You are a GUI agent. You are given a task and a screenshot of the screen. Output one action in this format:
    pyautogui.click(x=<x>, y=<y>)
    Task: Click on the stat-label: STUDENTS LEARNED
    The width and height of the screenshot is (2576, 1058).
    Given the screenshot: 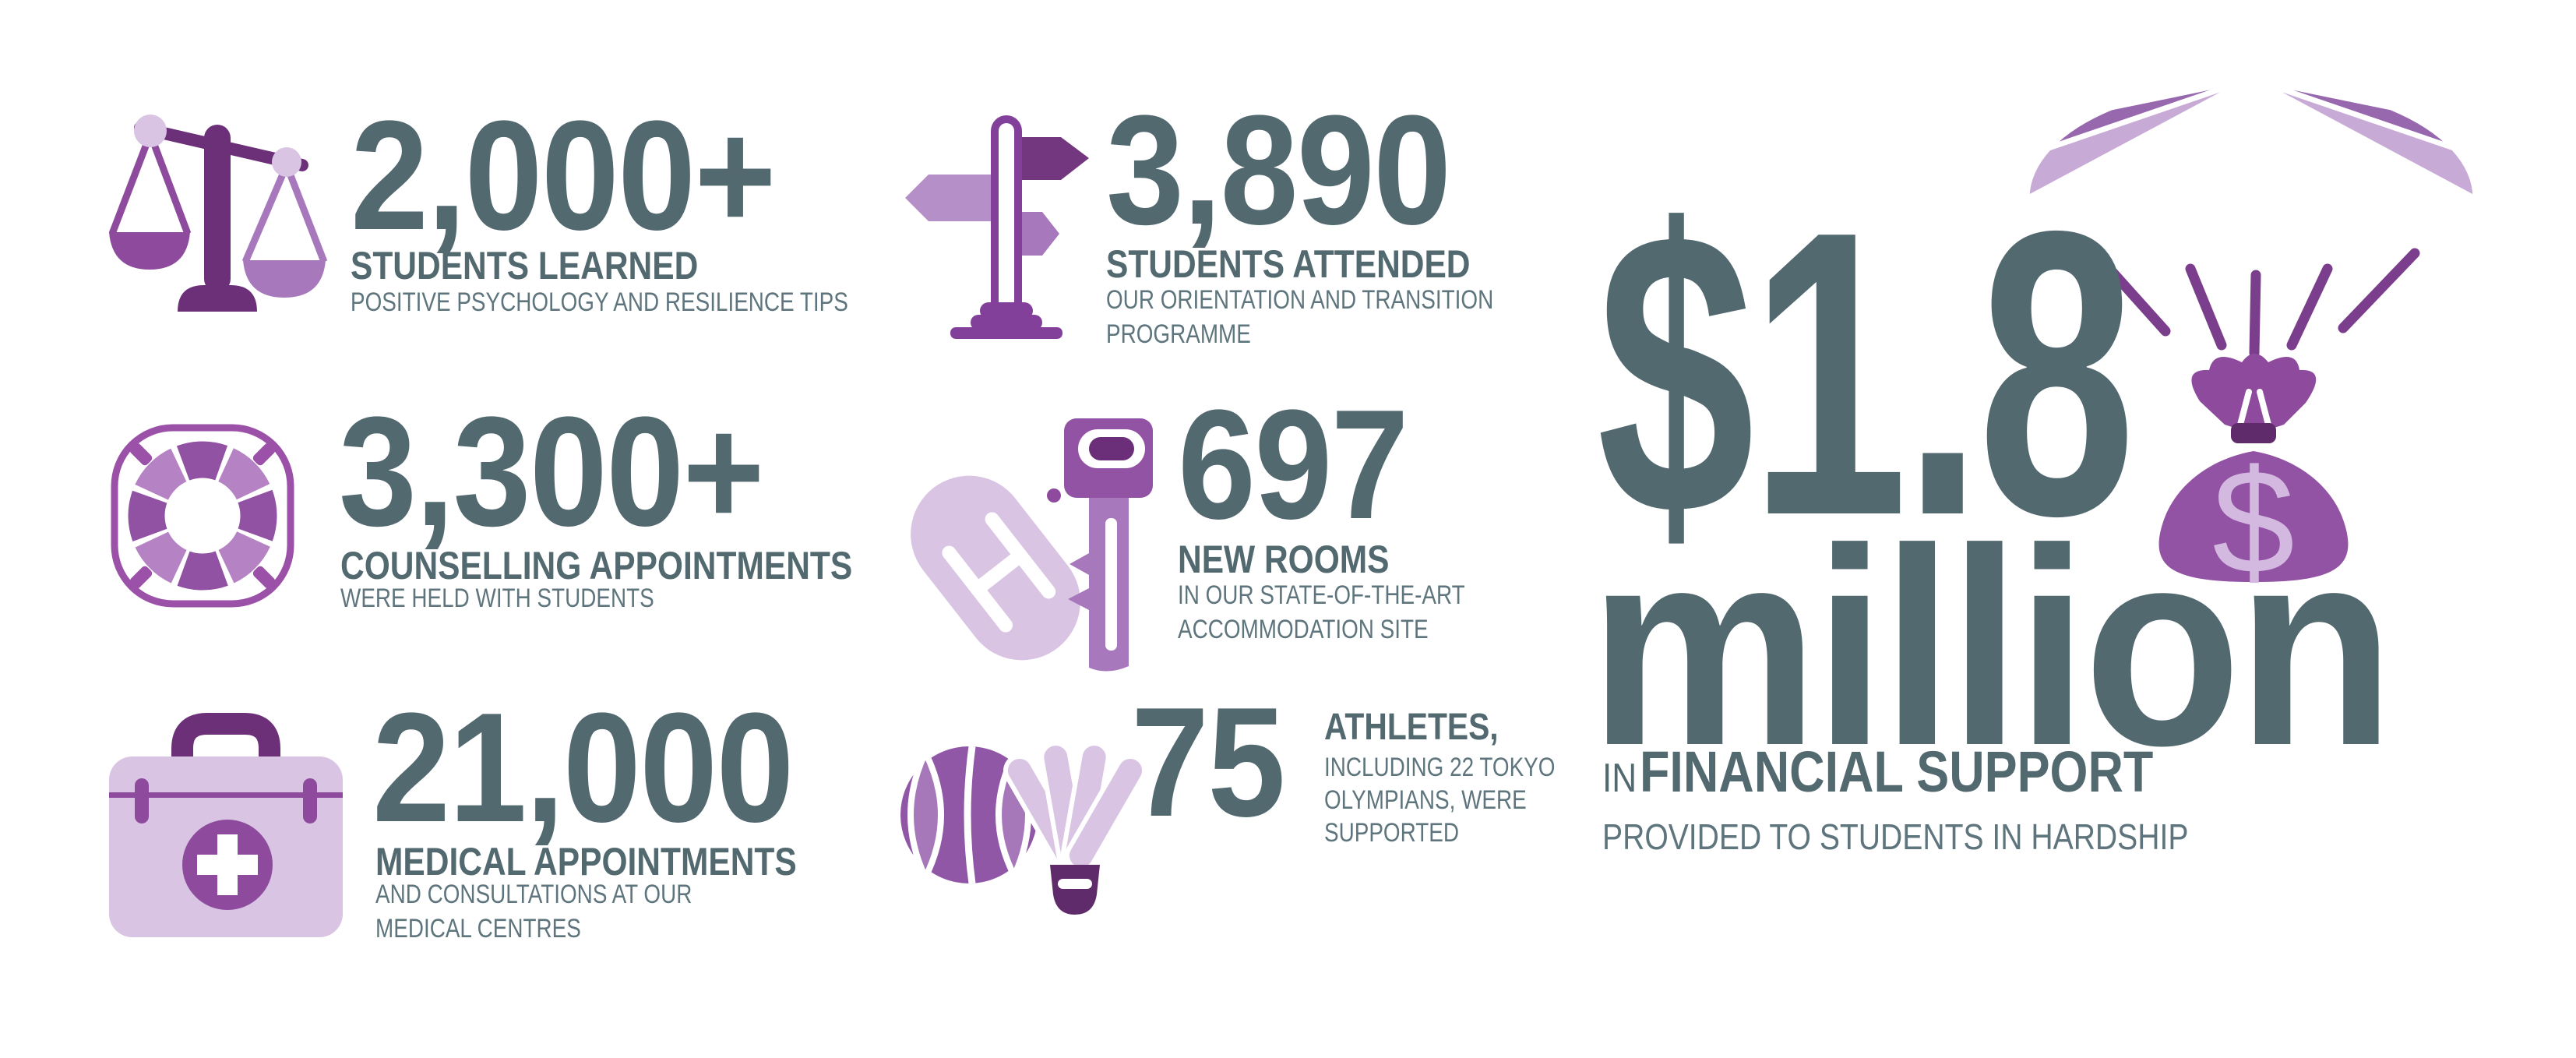 What is the action you would take?
    pyautogui.click(x=525, y=265)
    